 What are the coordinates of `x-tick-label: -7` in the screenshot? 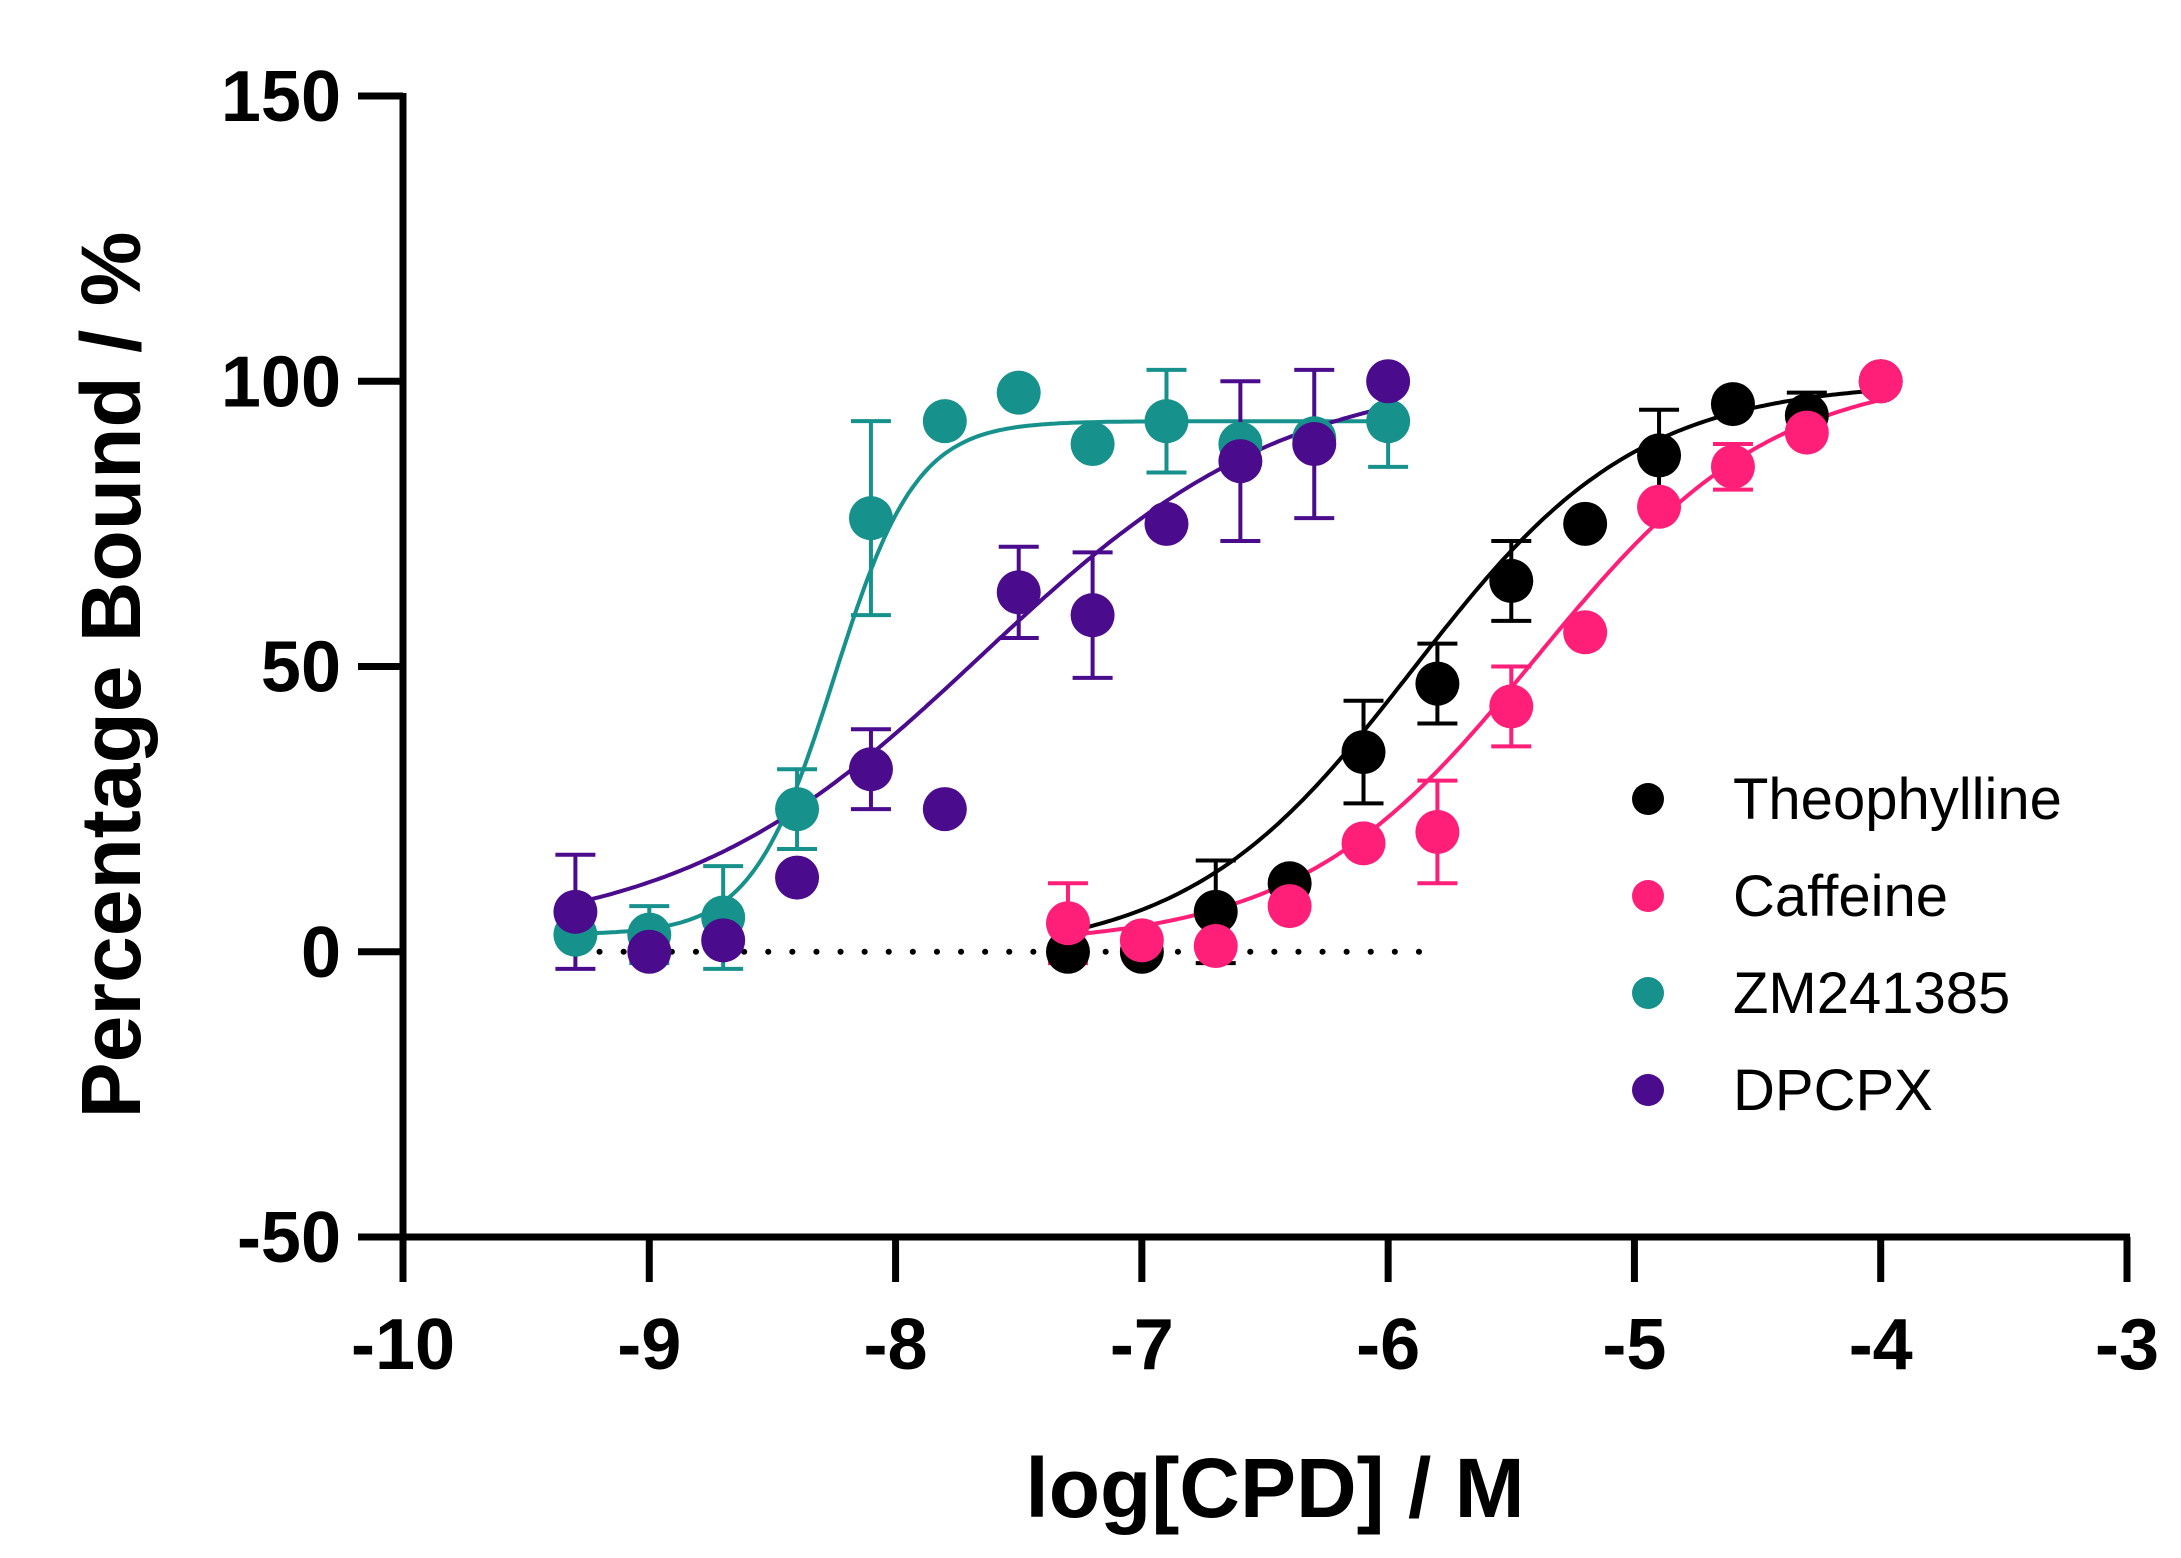 It's located at (1142, 1345).